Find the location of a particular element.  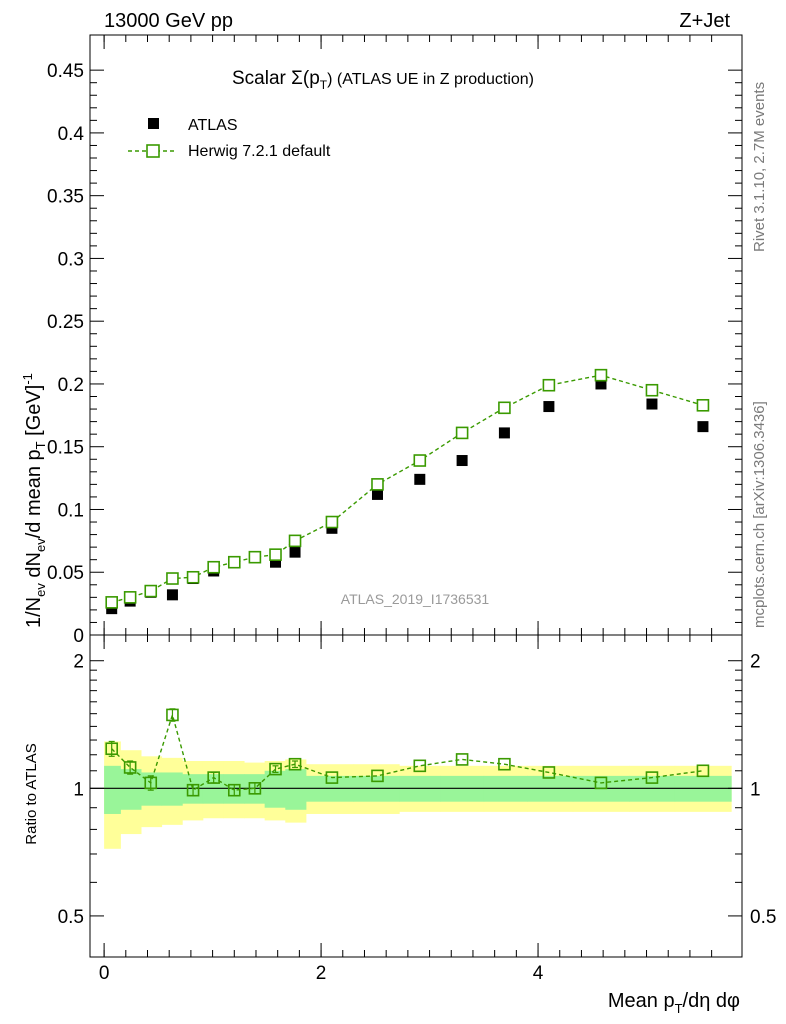

analysis-label: ATLAS_2019_I1736531 is located at coordinates (415, 599).